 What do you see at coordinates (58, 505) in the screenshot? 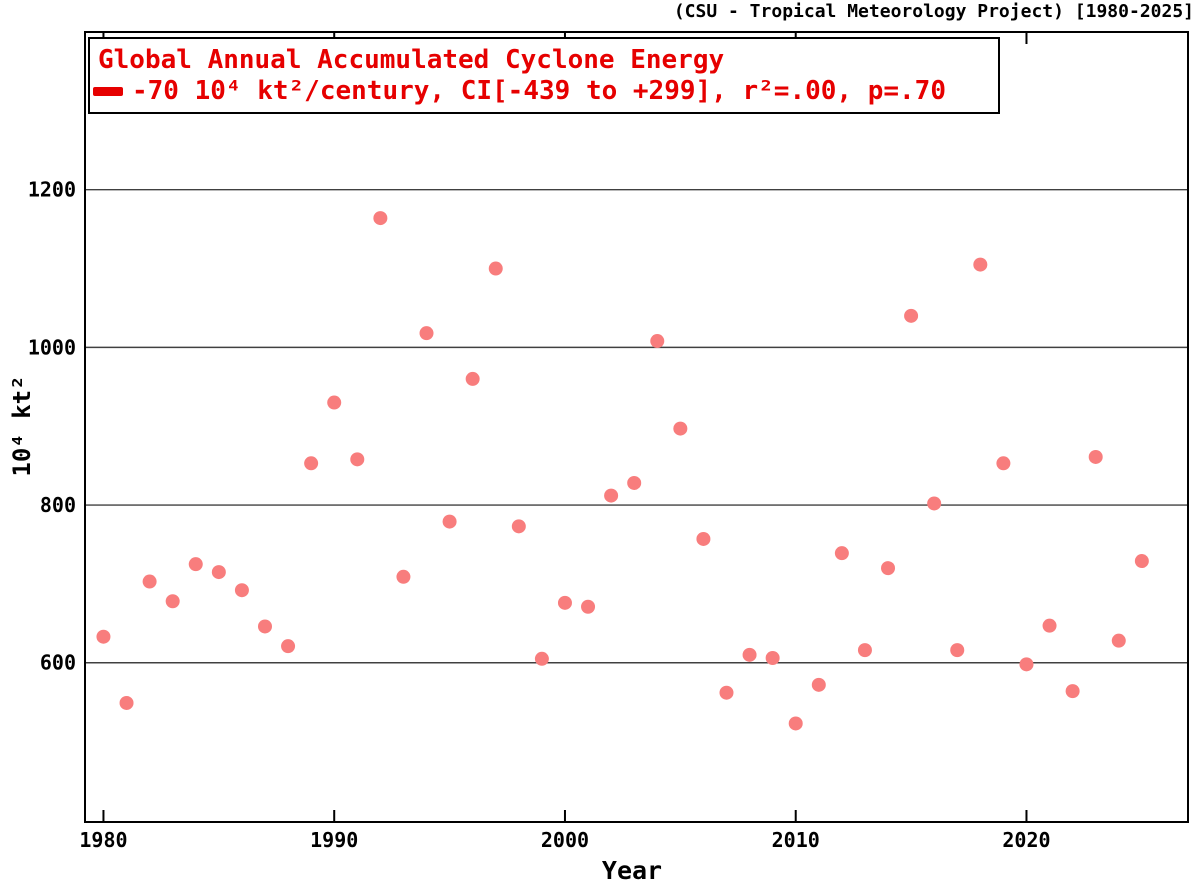
I see `y-tick-label: 800` at bounding box center [58, 505].